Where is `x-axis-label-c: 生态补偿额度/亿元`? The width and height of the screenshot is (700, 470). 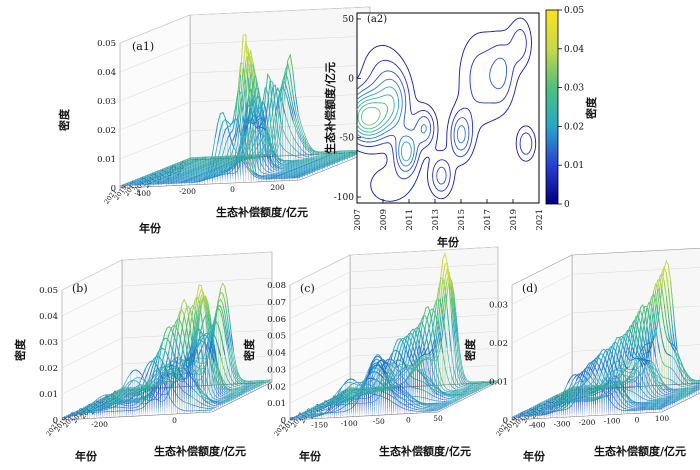 x-axis-label-c: 生态补偿额度/亿元 is located at coordinates (425, 451).